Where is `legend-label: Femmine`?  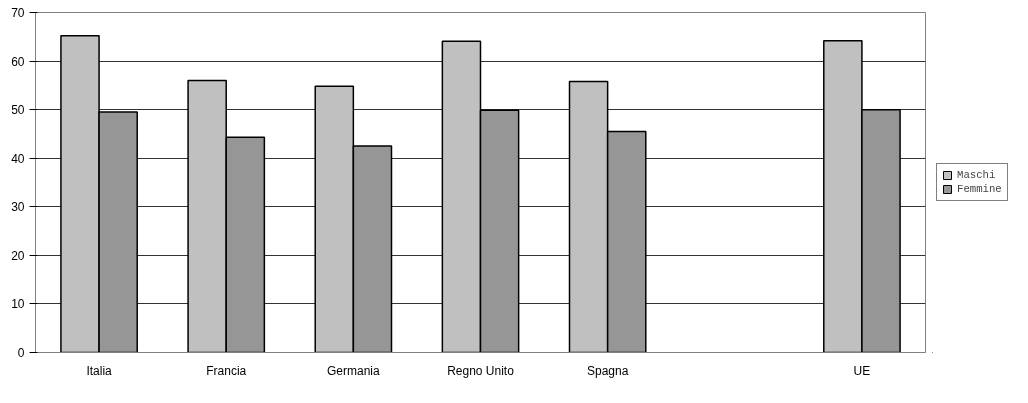 legend-label: Femmine is located at coordinates (979, 189).